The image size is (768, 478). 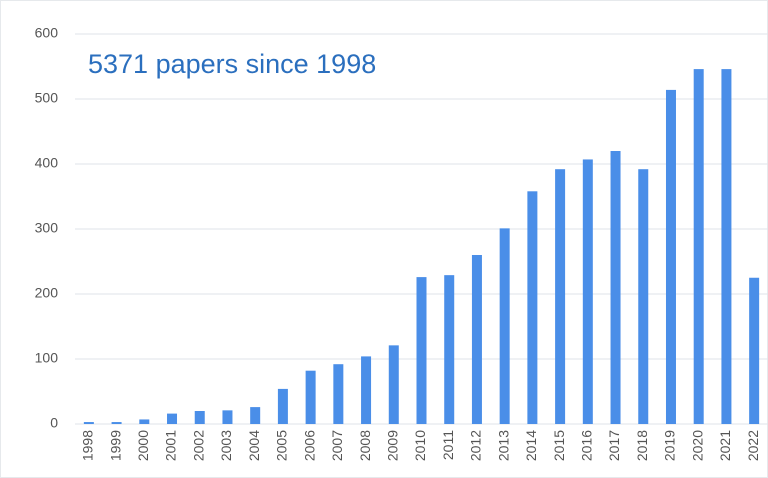 What do you see at coordinates (365, 445) in the screenshot?
I see `x-tick-label: 2008` at bounding box center [365, 445].